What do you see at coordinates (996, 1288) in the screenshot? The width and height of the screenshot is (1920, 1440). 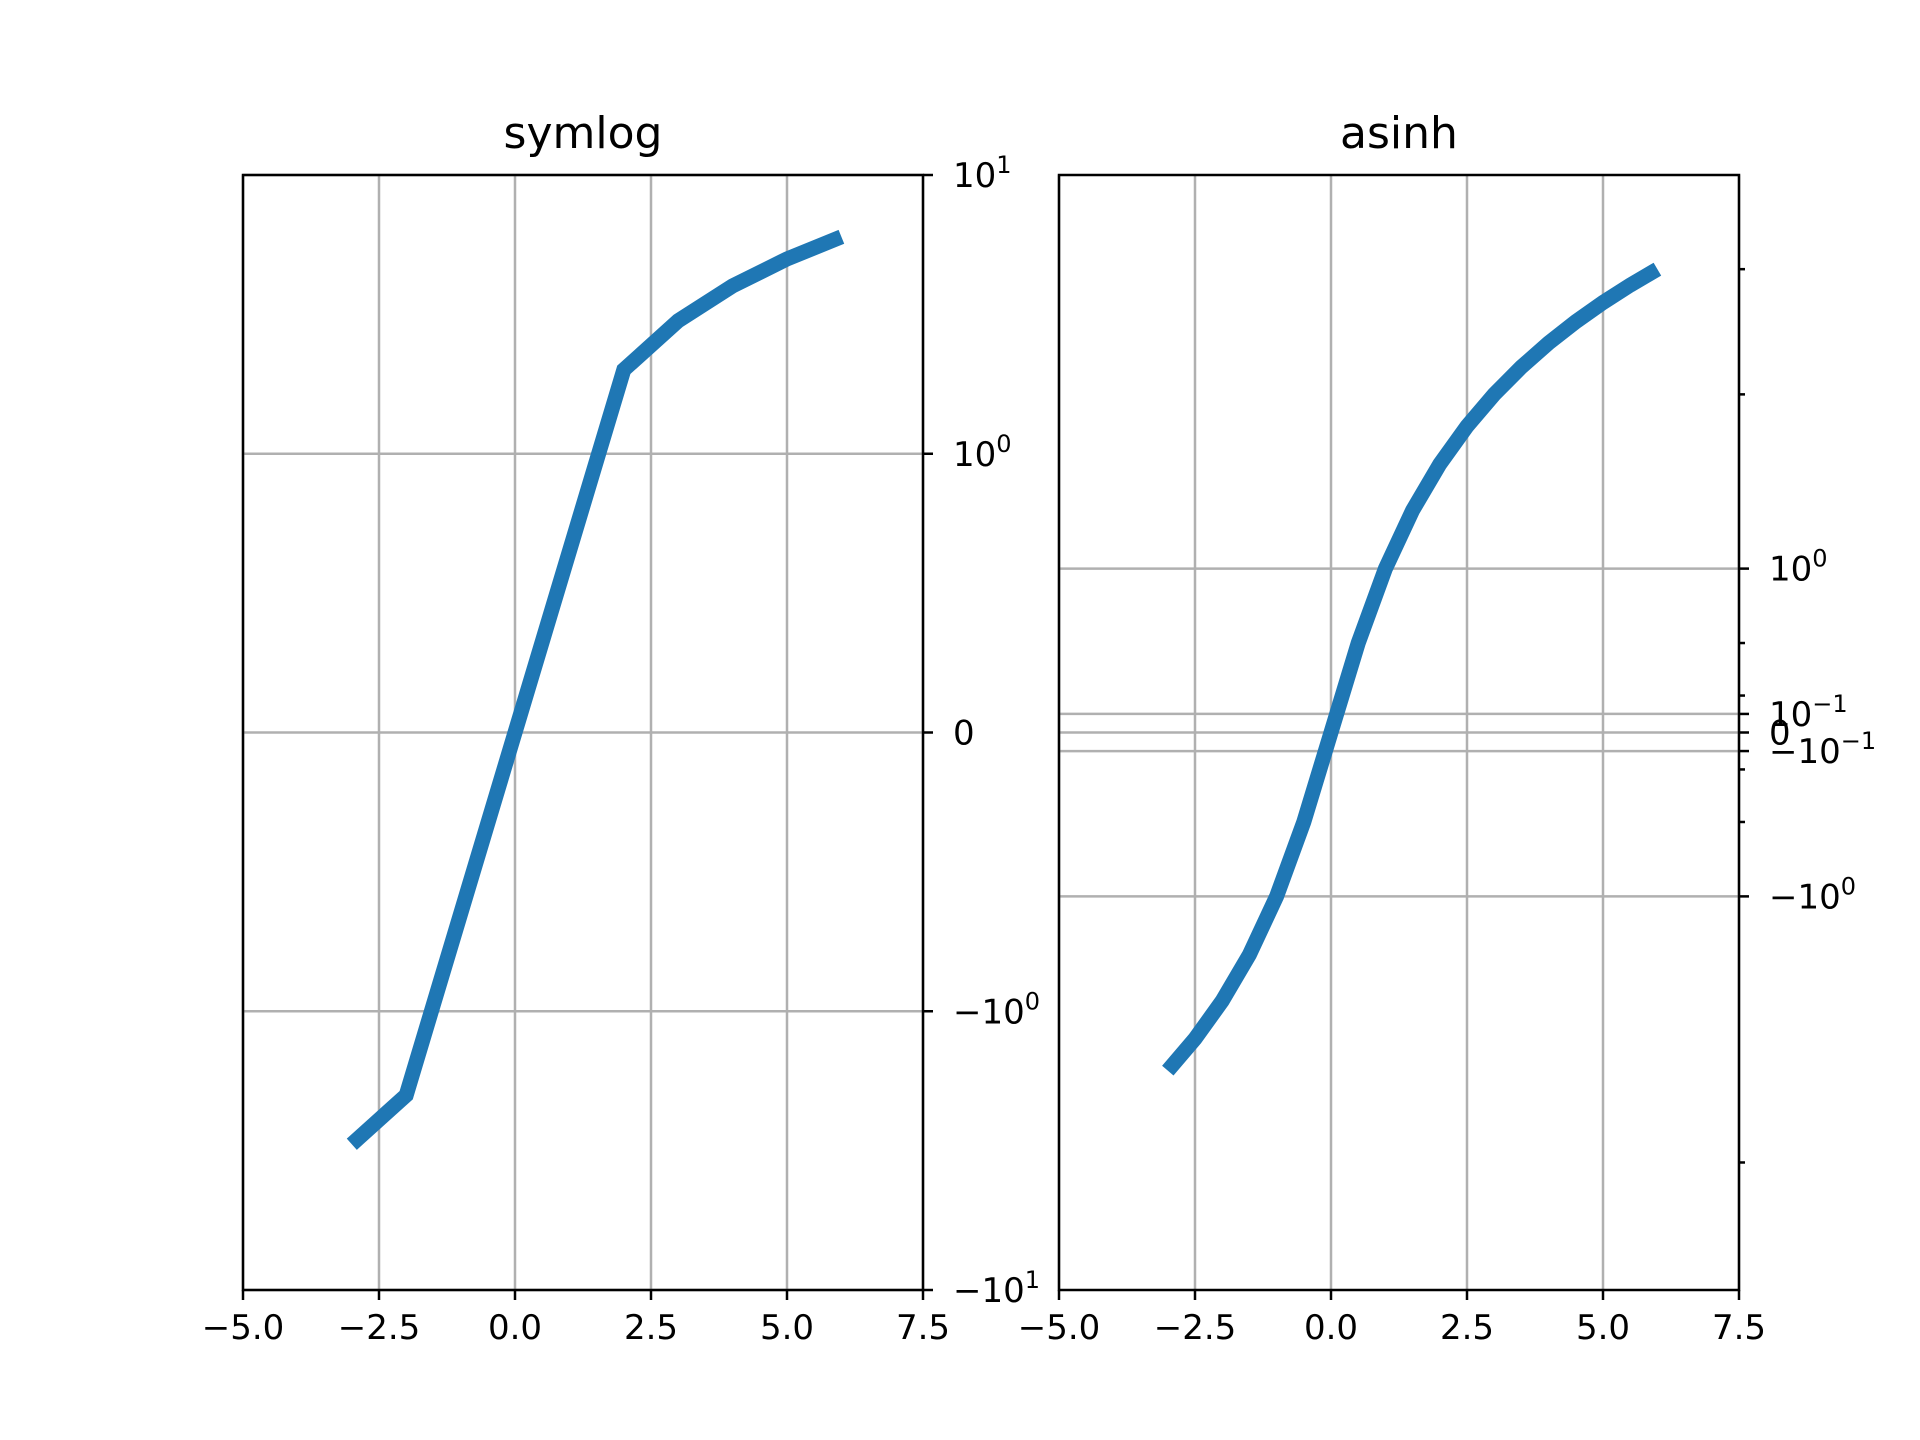 I see `y-tick-label: −101` at bounding box center [996, 1288].